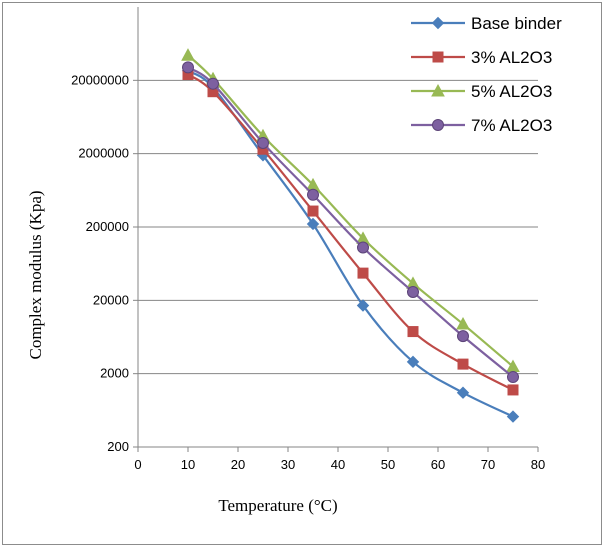 Image resolution: width=605 pixels, height=548 pixels. I want to click on x-tick-label: 0, so click(137, 464).